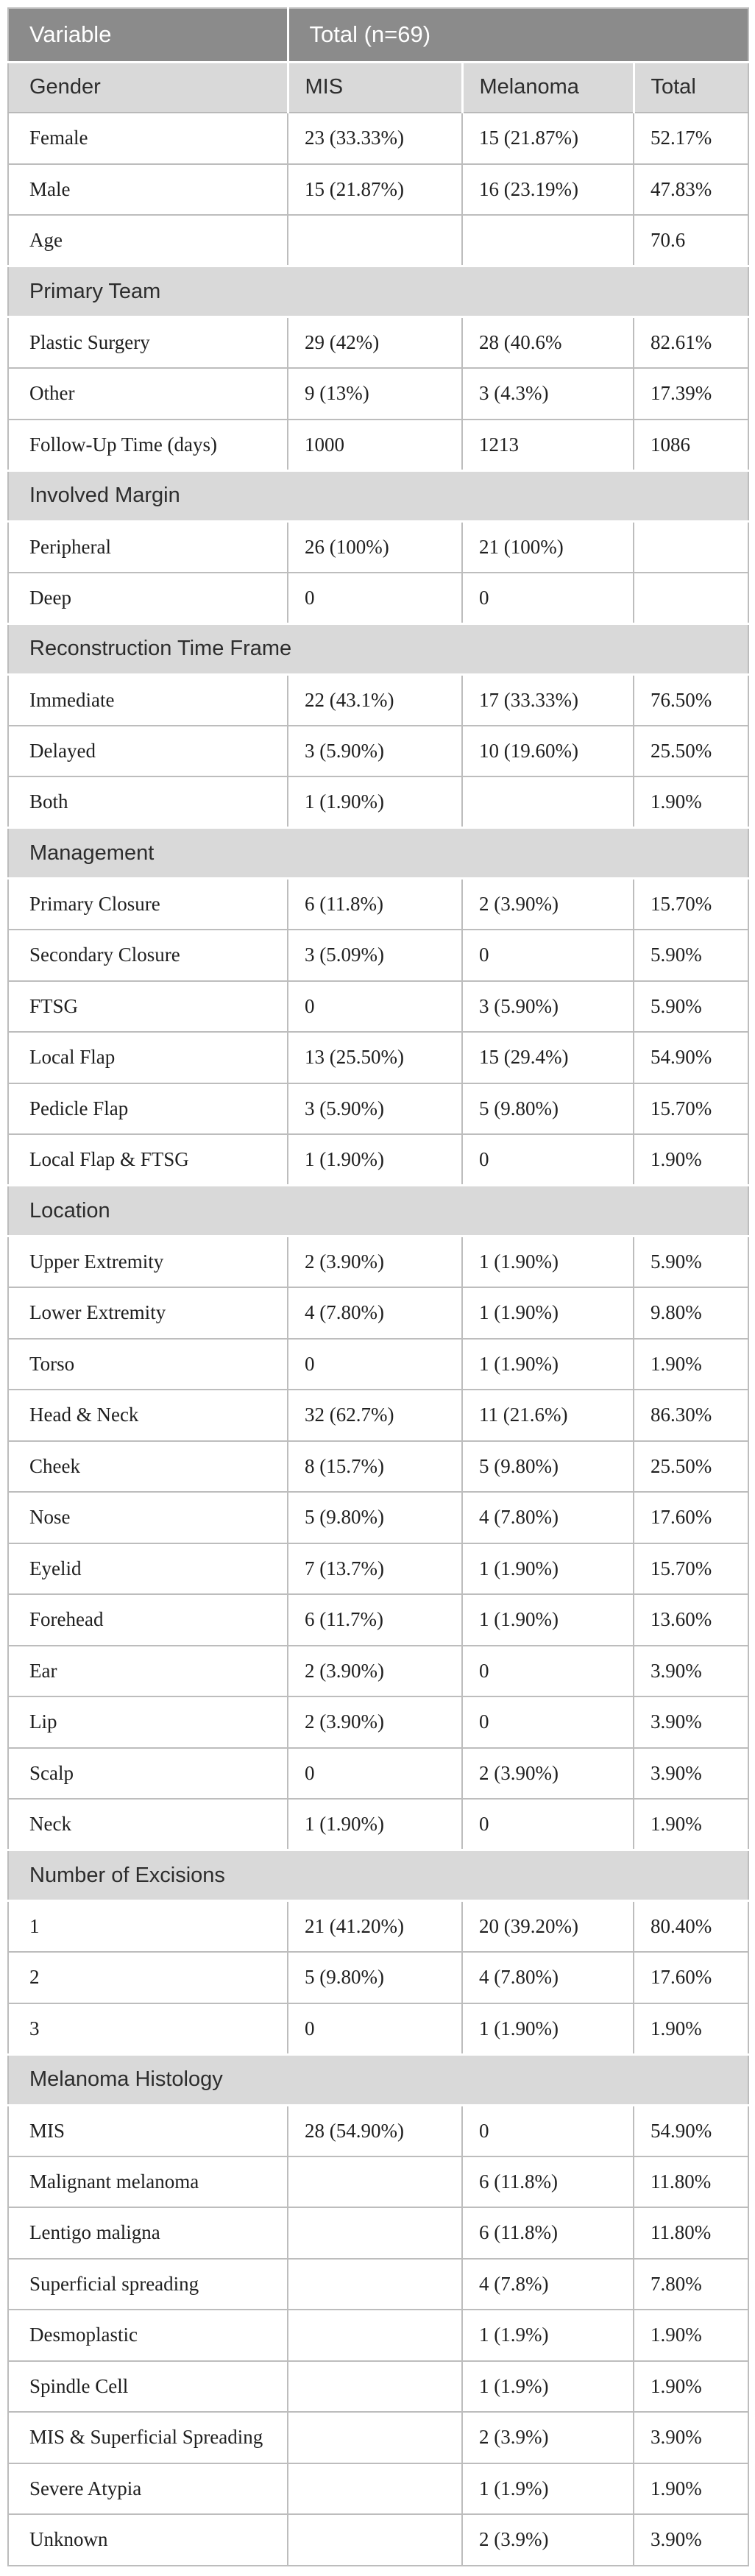 This screenshot has width=755, height=2576. What do you see at coordinates (691, 2181) in the screenshot?
I see `total-value-cell: 11.80%` at bounding box center [691, 2181].